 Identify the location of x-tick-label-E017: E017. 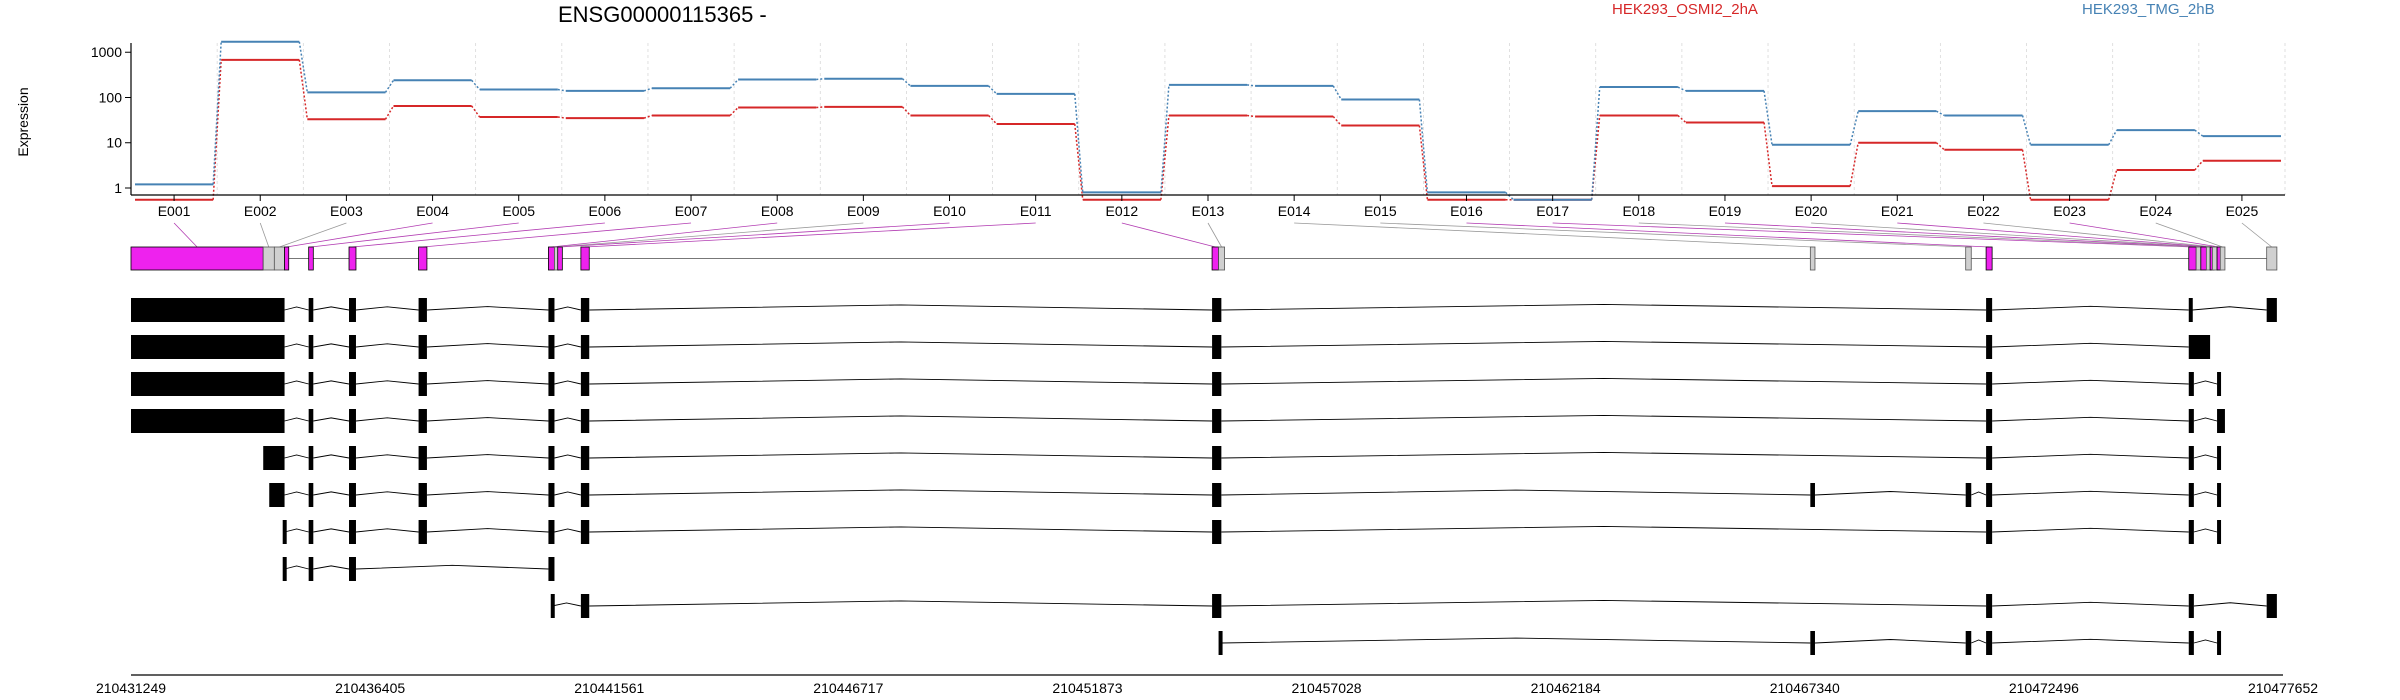
(1552, 211).